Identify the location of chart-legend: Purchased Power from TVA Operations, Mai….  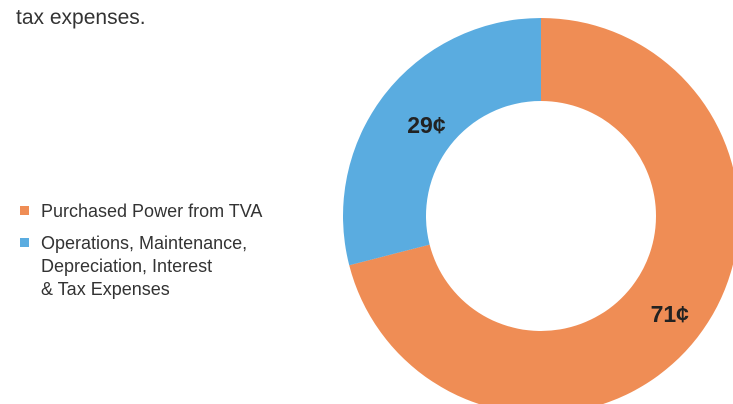
(170, 255).